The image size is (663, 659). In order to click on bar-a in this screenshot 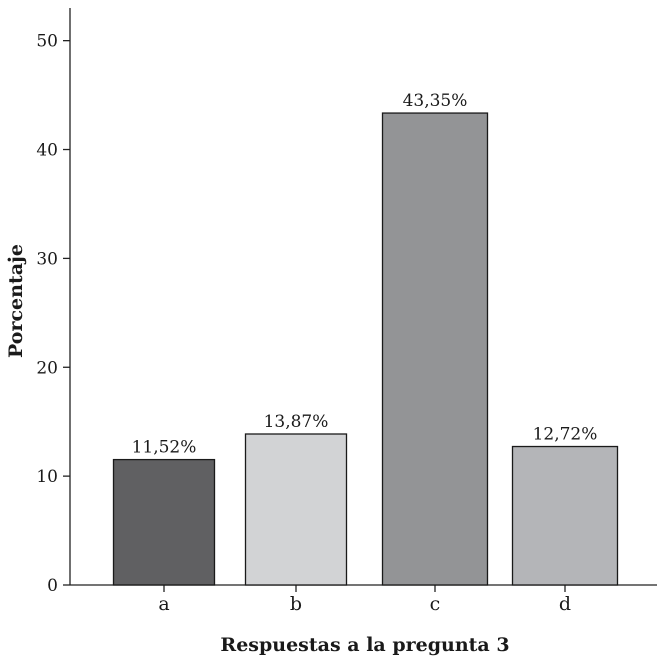, I will do `click(164, 522)`.